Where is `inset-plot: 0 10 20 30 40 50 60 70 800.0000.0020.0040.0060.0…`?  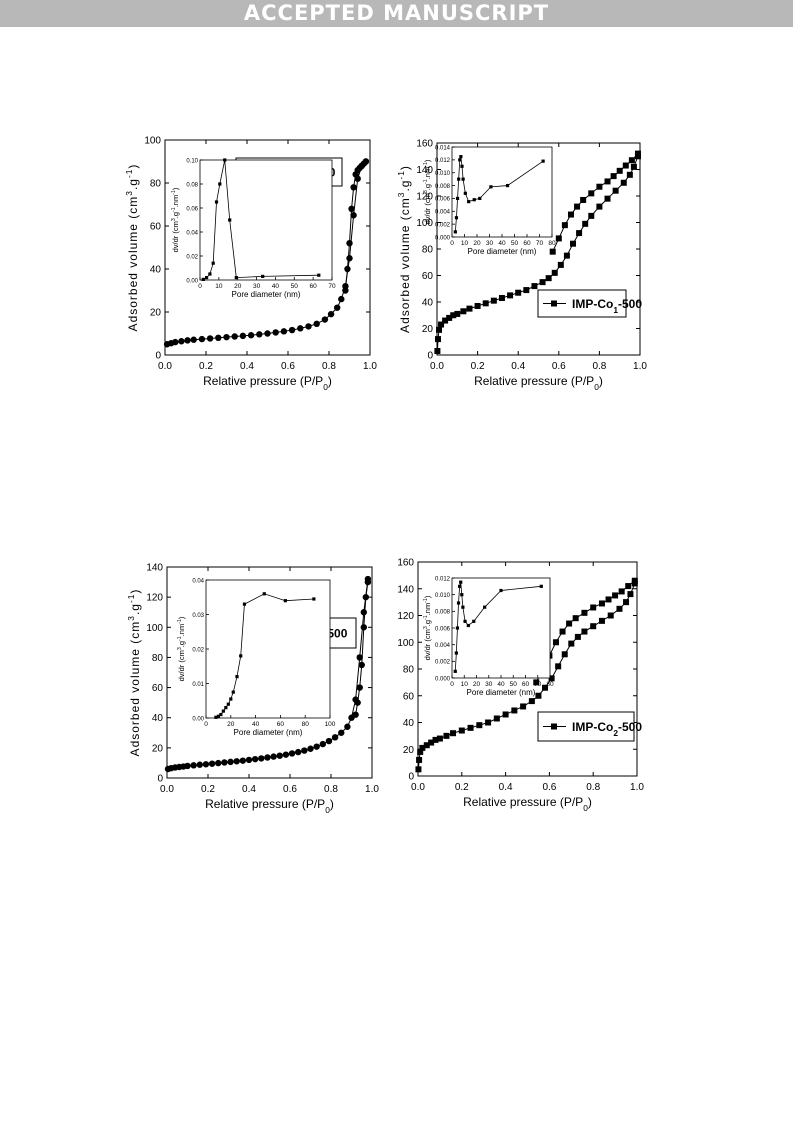 inset-plot: 0 10 20 30 40 50 60 70 800.0000.0020.0040.0060.0… is located at coordinates (489, 200).